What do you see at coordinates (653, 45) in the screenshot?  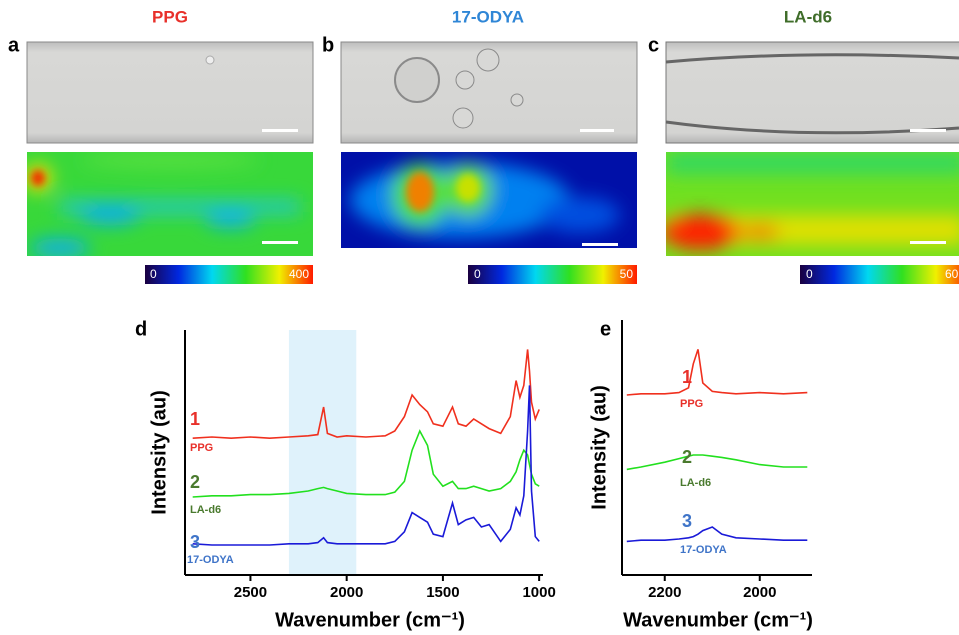 I see `panel-letter: c` at bounding box center [653, 45].